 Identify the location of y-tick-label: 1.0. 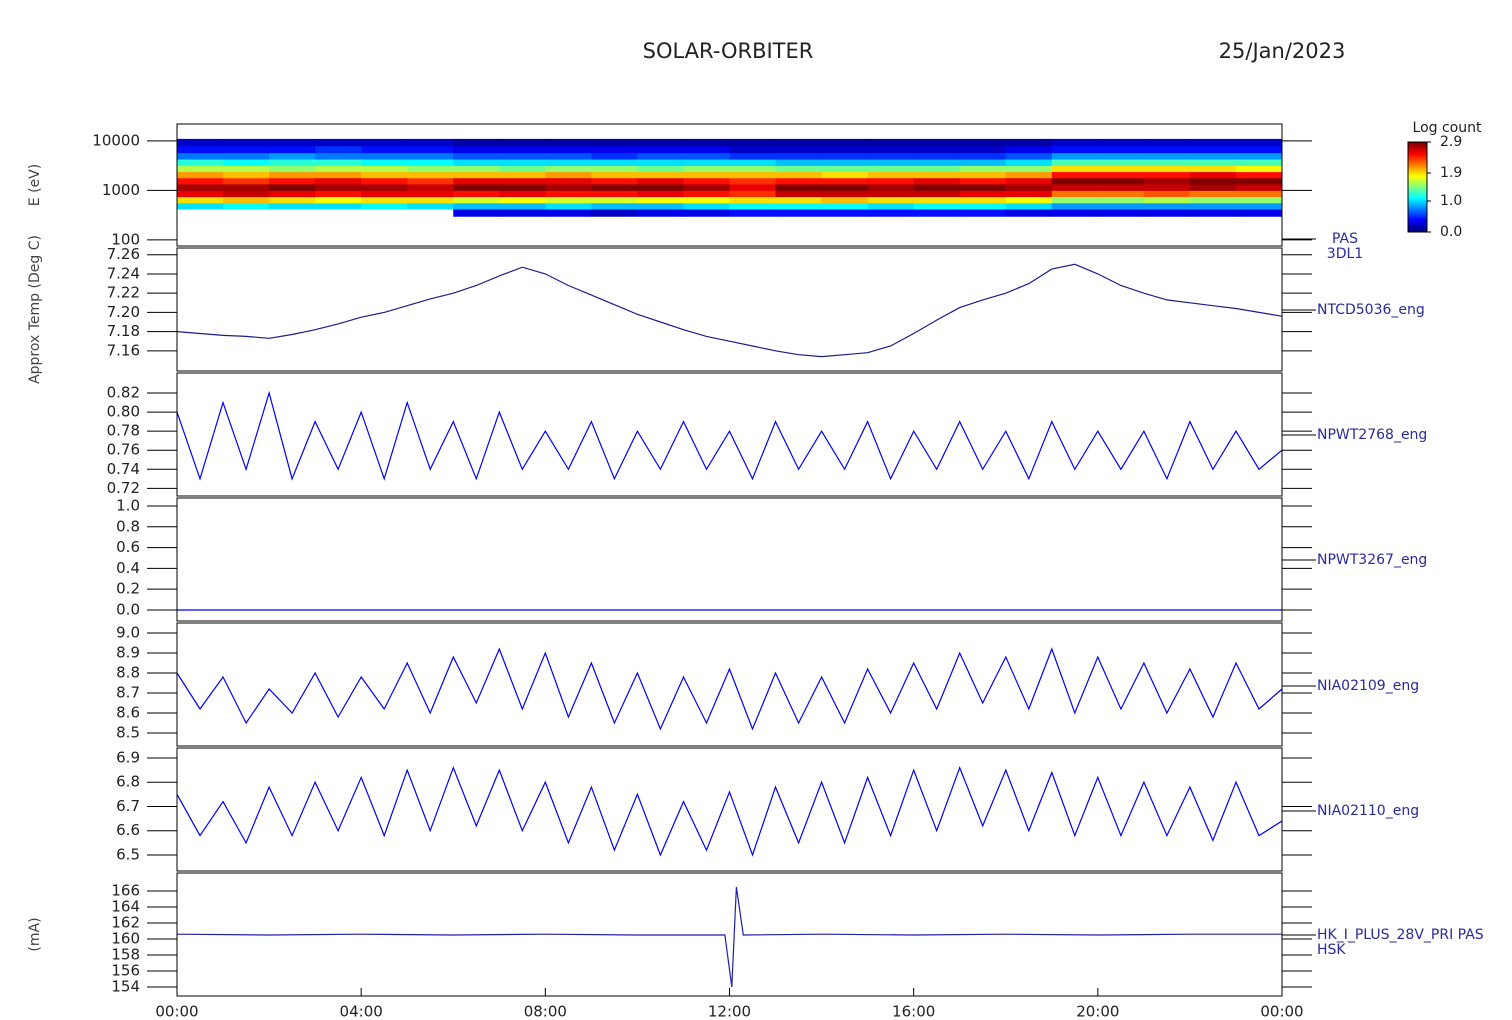
(128, 506).